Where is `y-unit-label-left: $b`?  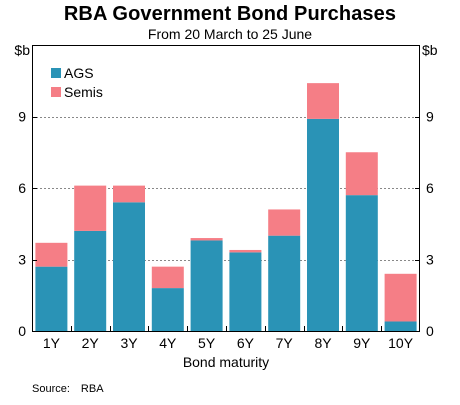 y-unit-label-left: $b is located at coordinates (22, 50).